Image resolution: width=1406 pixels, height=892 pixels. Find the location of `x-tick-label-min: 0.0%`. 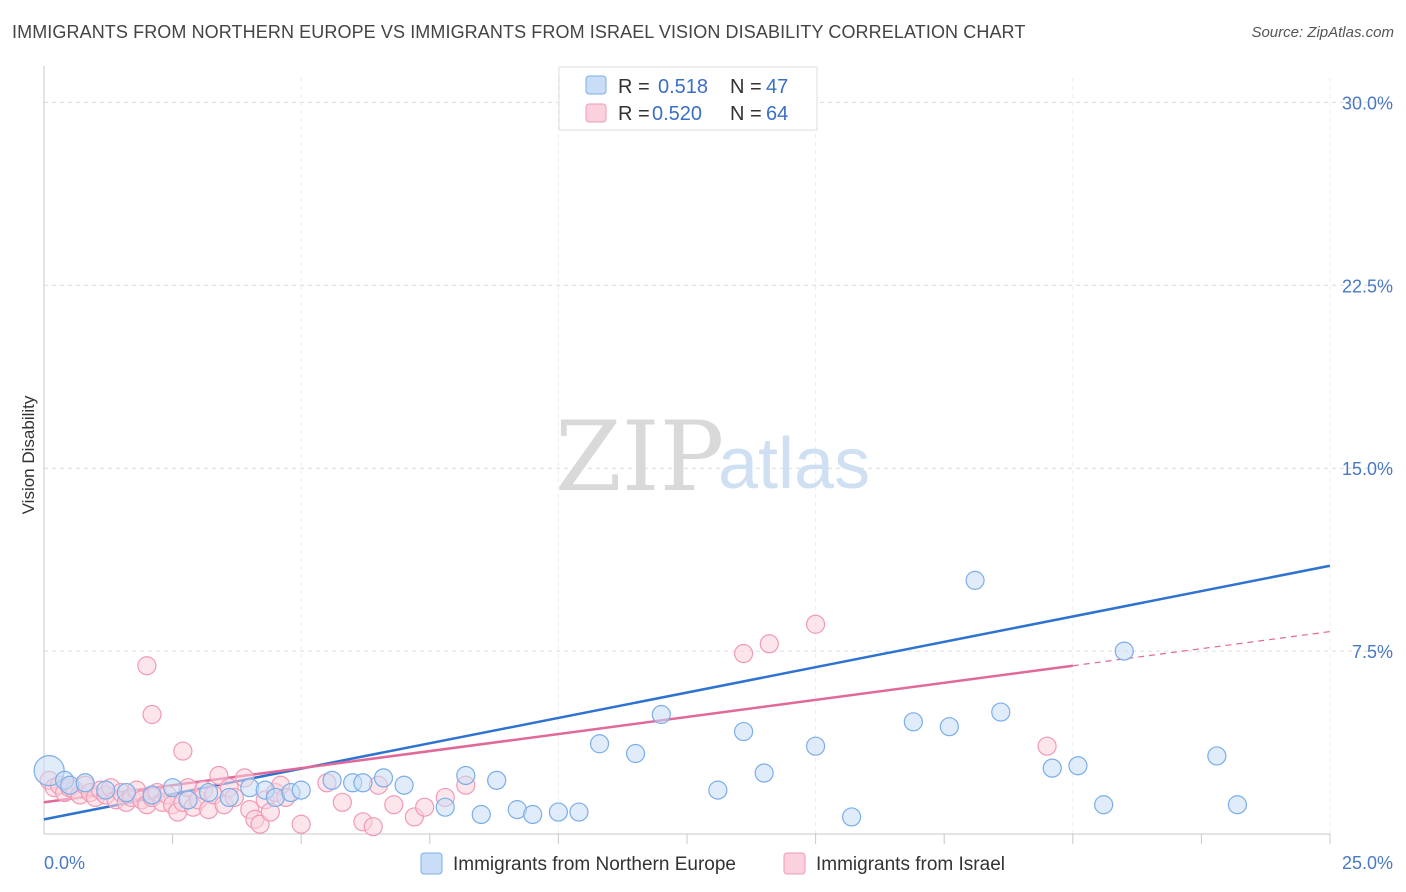

x-tick-label-min: 0.0% is located at coordinates (64, 863).